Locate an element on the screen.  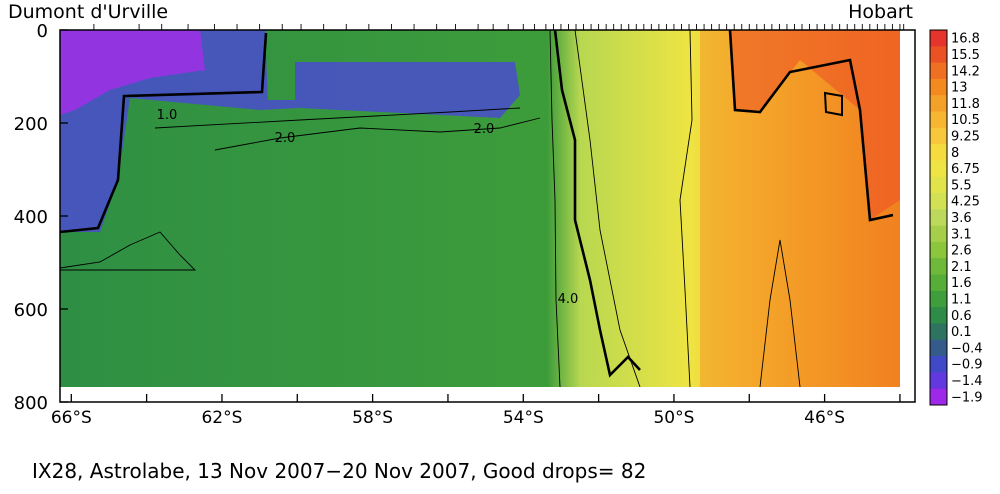
colorbar-label: 1.6 is located at coordinates (961, 283).